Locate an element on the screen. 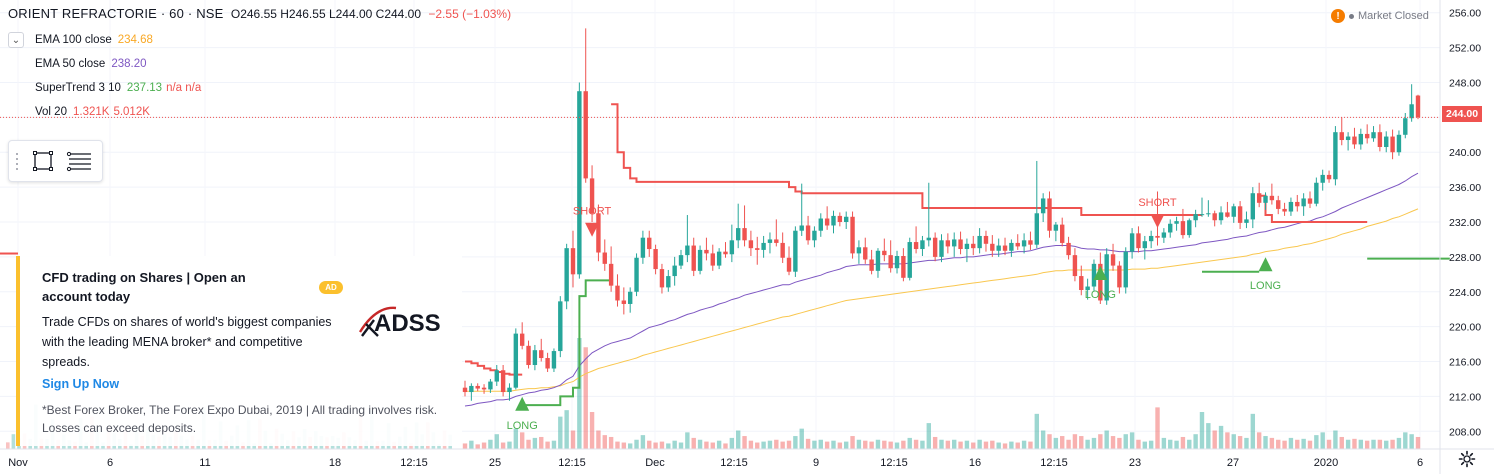 Image resolution: width=1494 pixels, height=474 pixels. lines-tool-button is located at coordinates (79, 161).